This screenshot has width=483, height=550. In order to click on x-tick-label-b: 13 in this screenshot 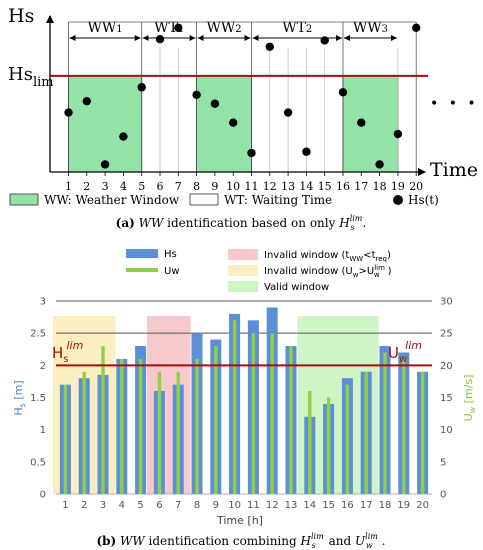, I will do `click(291, 505)`.